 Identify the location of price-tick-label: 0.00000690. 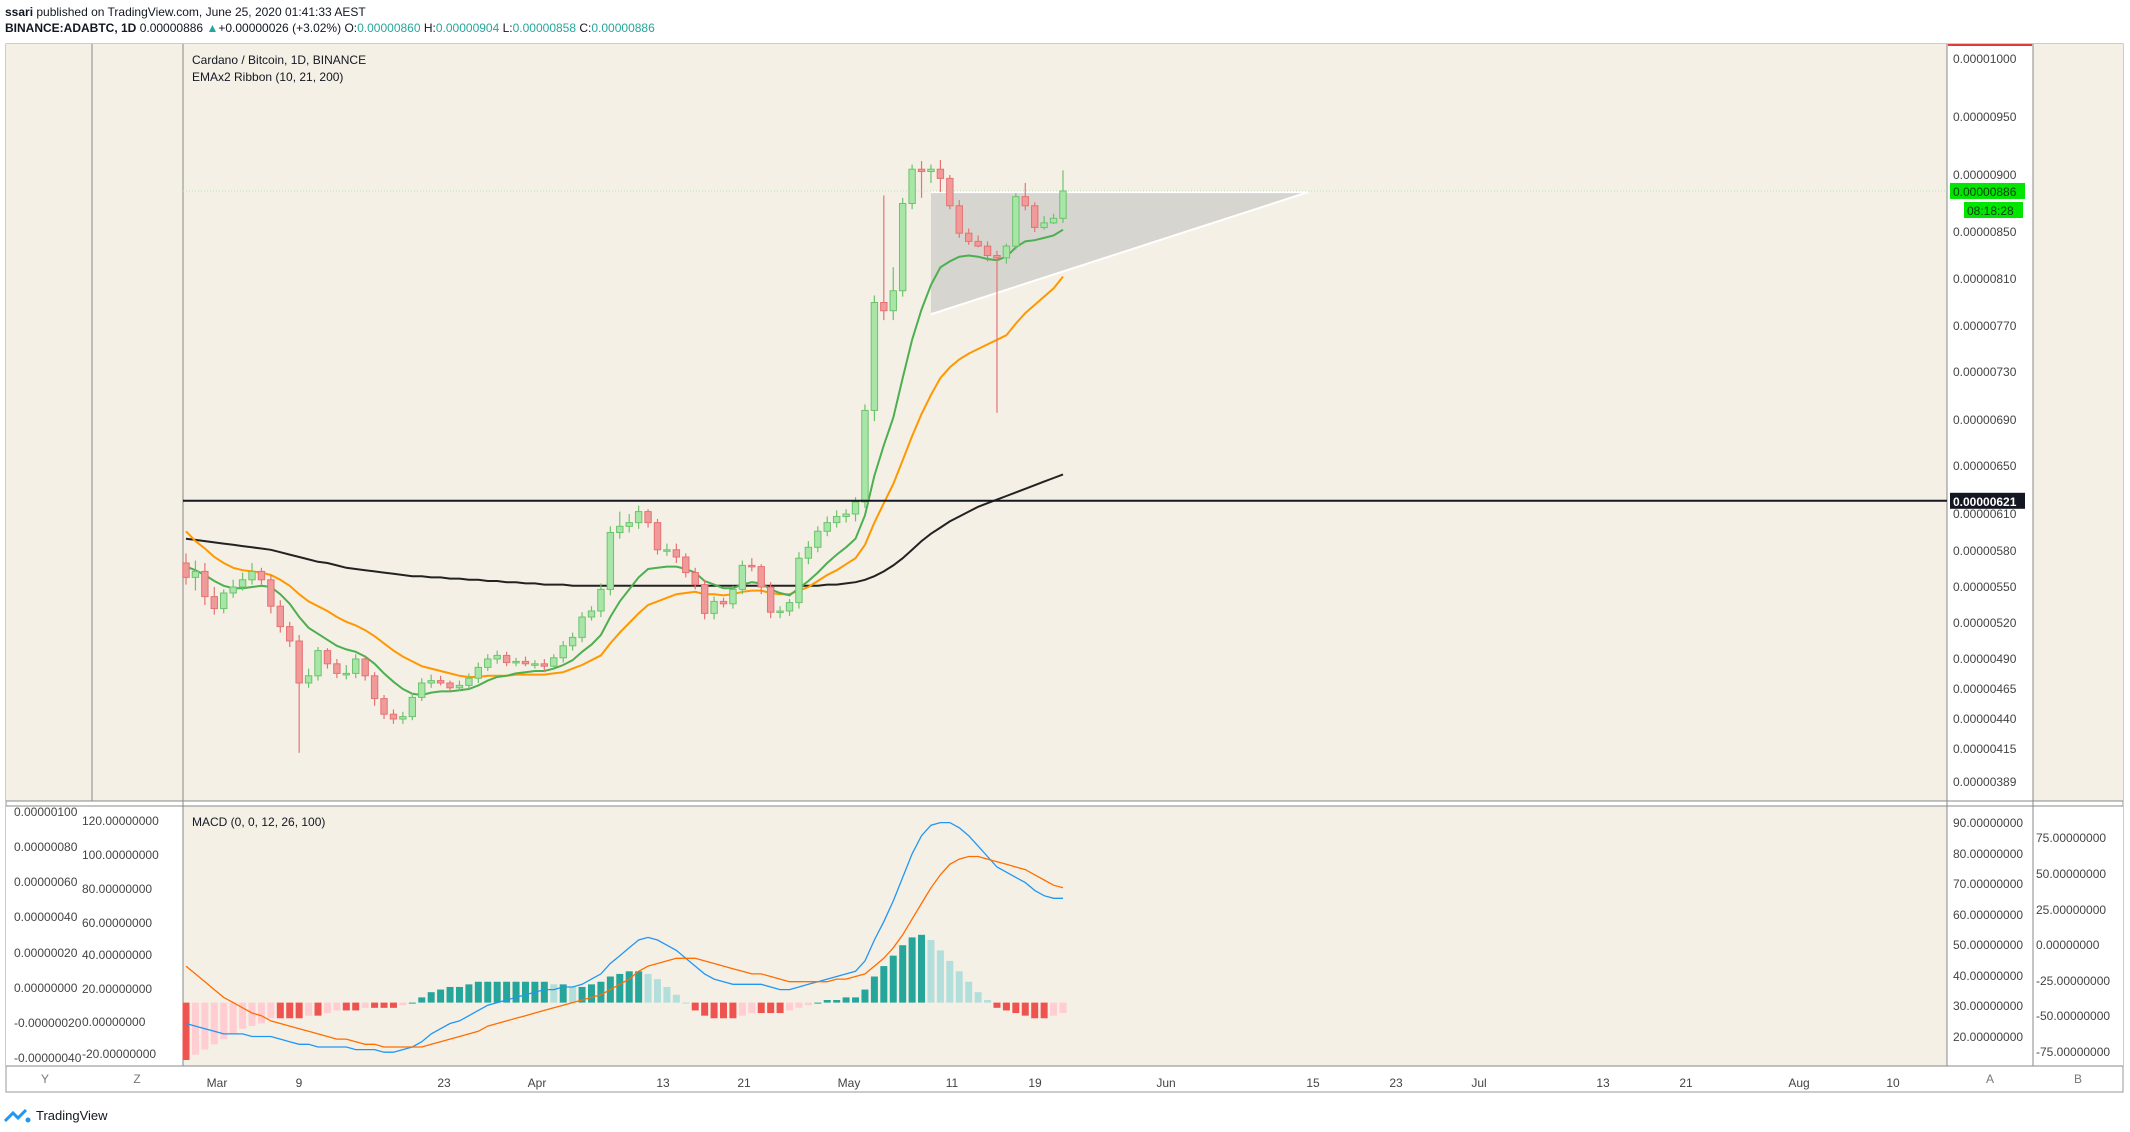
(1985, 420).